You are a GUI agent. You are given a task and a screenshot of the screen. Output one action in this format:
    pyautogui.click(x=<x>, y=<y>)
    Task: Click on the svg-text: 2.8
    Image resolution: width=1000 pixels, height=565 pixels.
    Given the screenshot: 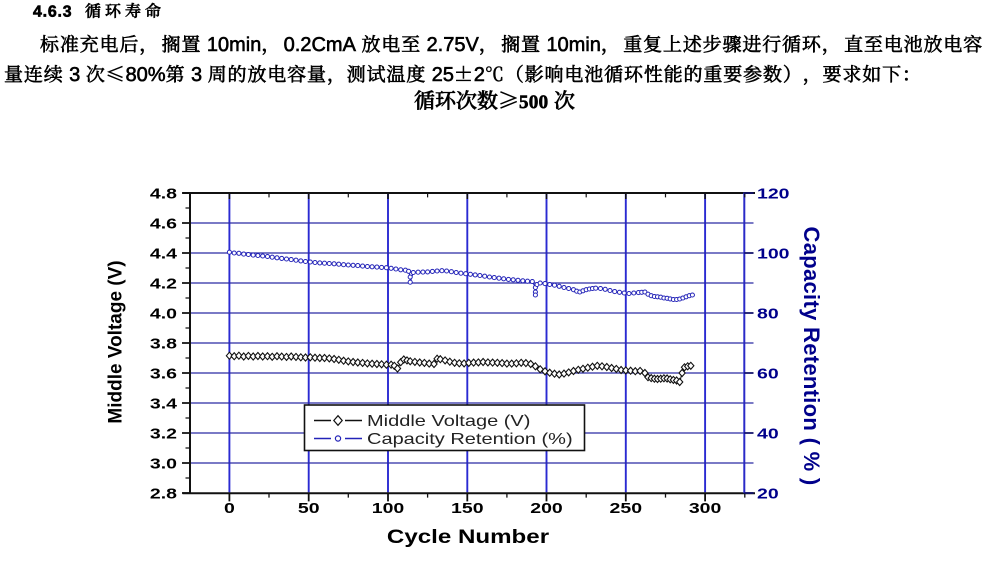 What is the action you would take?
    pyautogui.click(x=163, y=493)
    